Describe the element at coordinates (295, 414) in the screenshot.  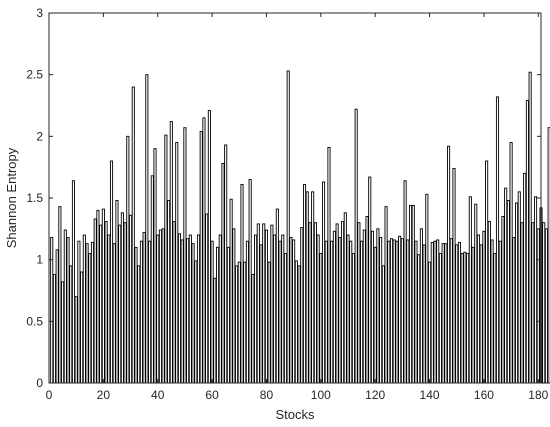
I see `x-axis-label: Stocks` at that location.